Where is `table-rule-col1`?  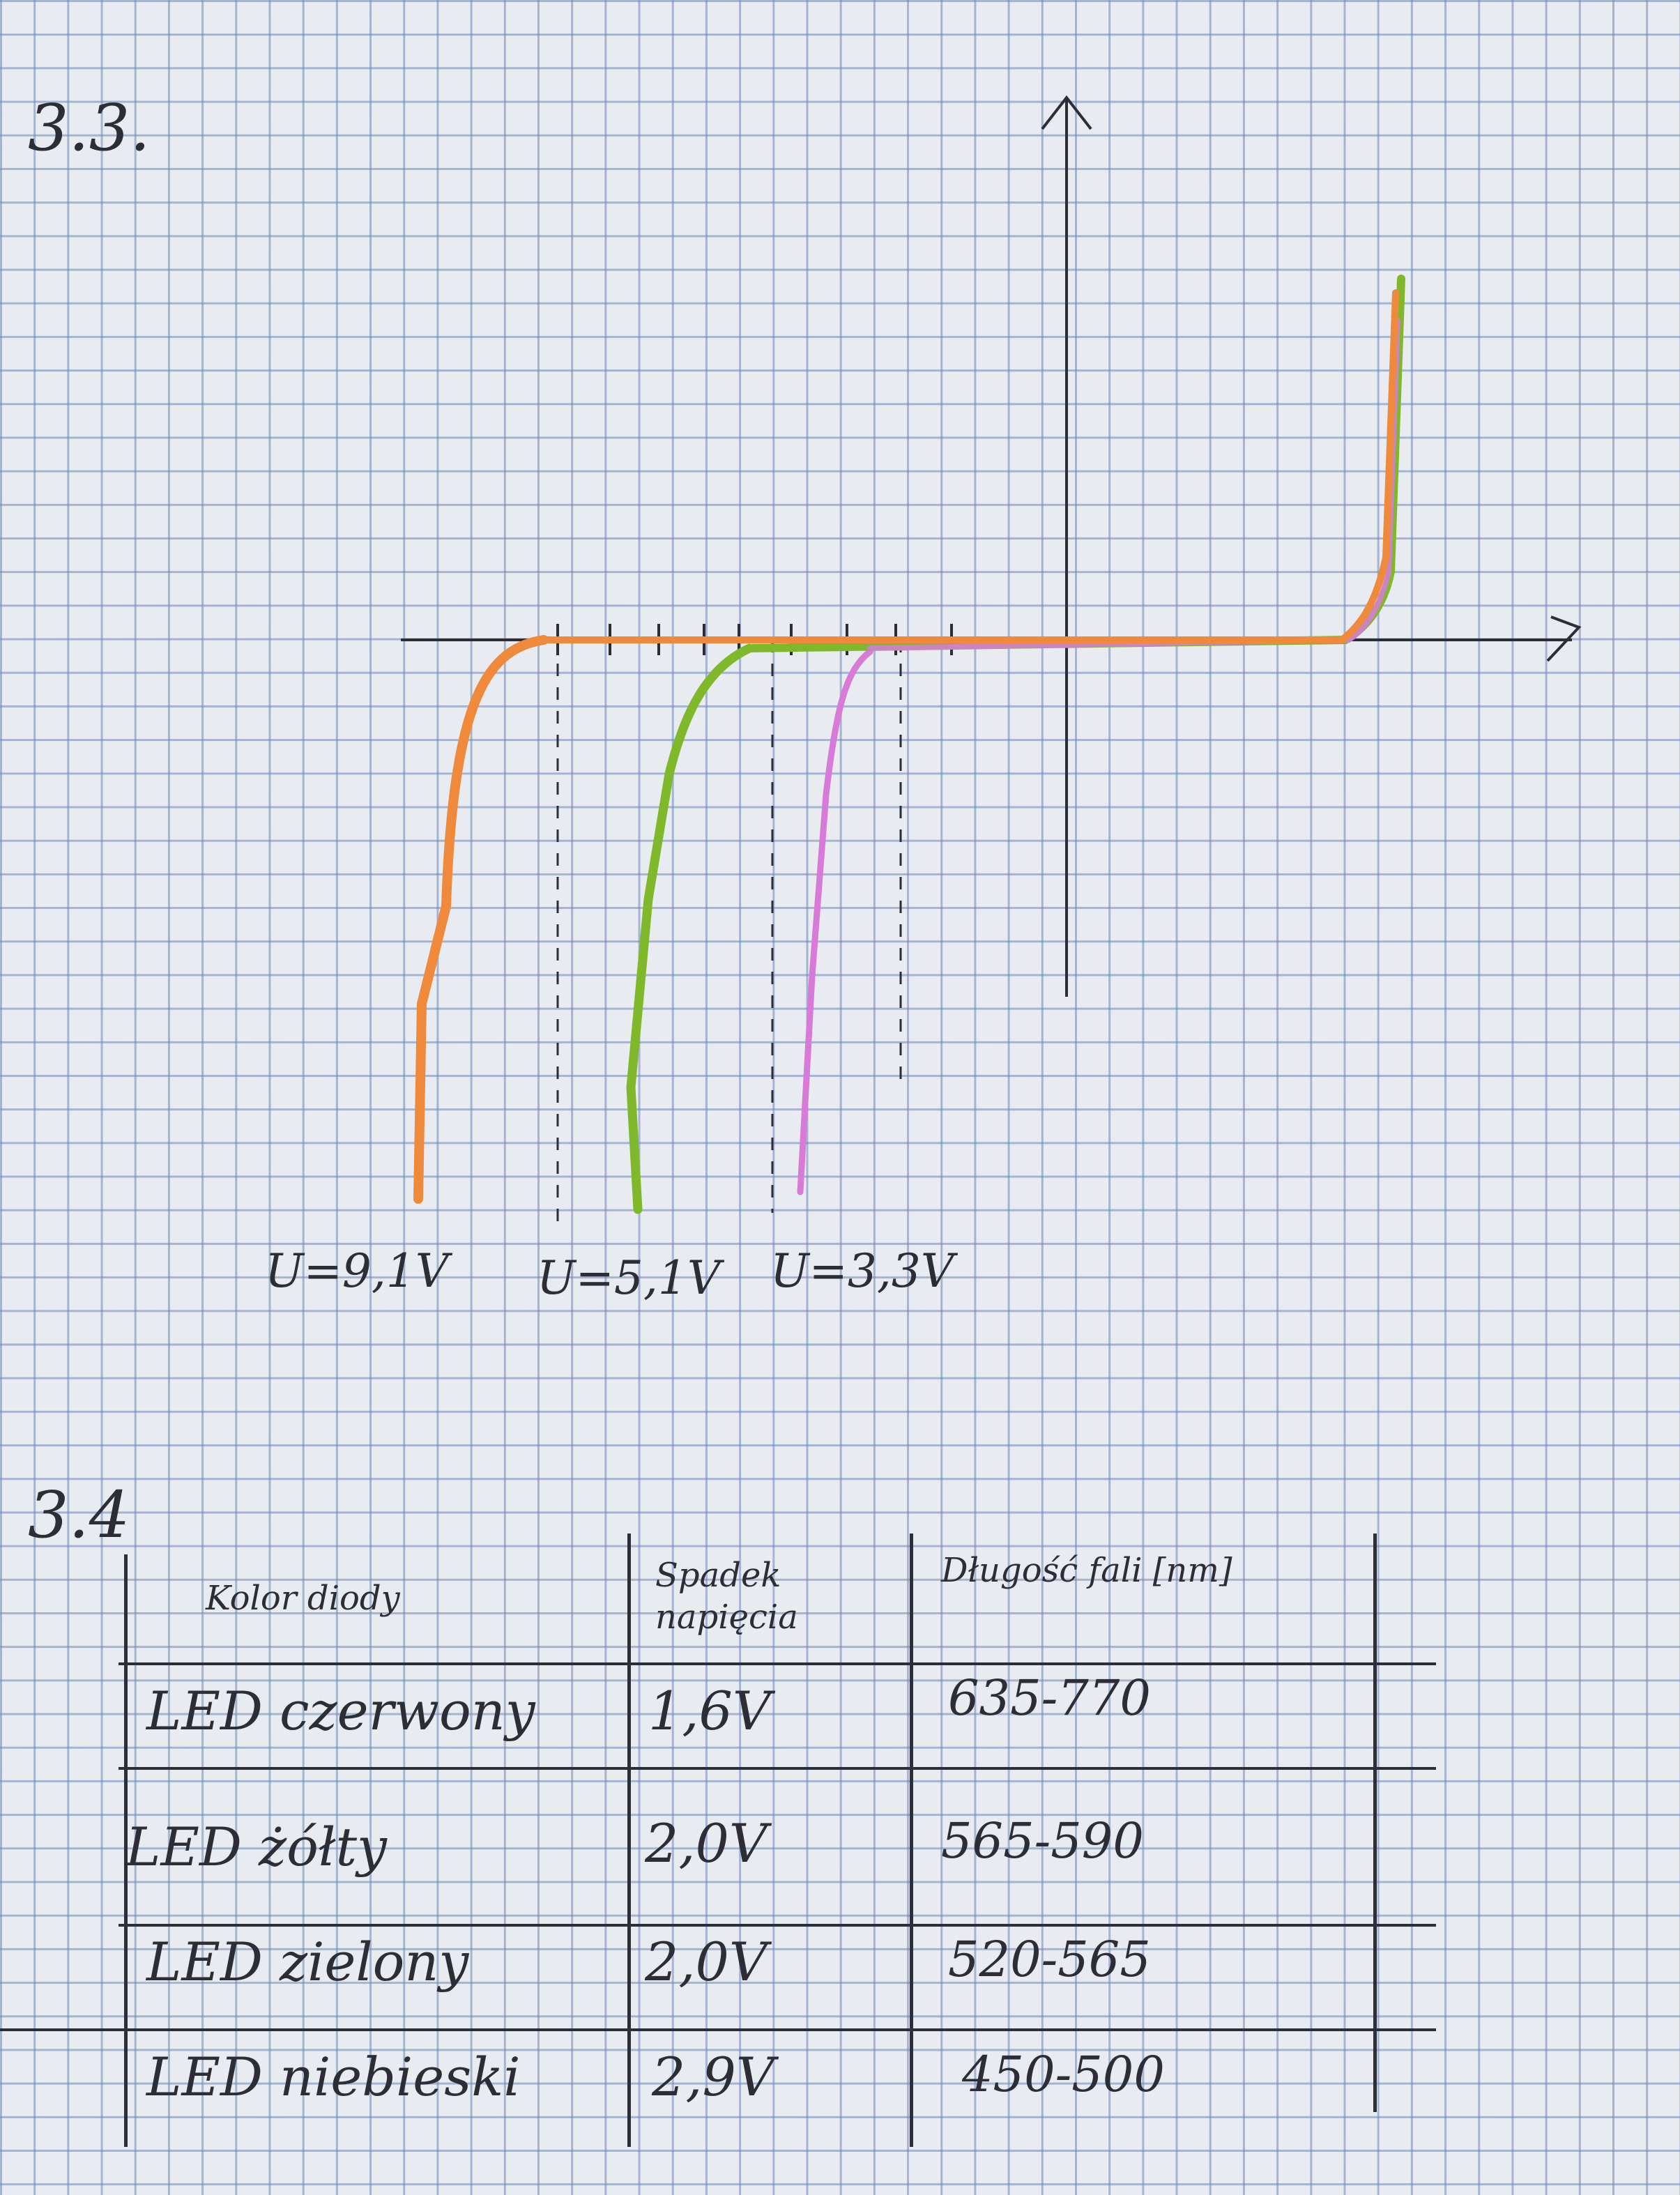
table-rule-col1 is located at coordinates (629, 1840).